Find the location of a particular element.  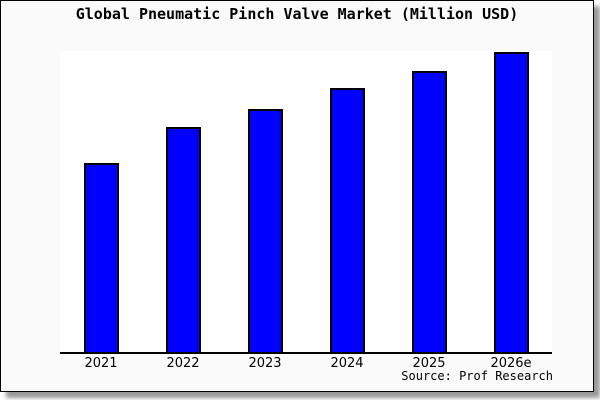

source-credit: Source: Prof Research is located at coordinates (477, 376).